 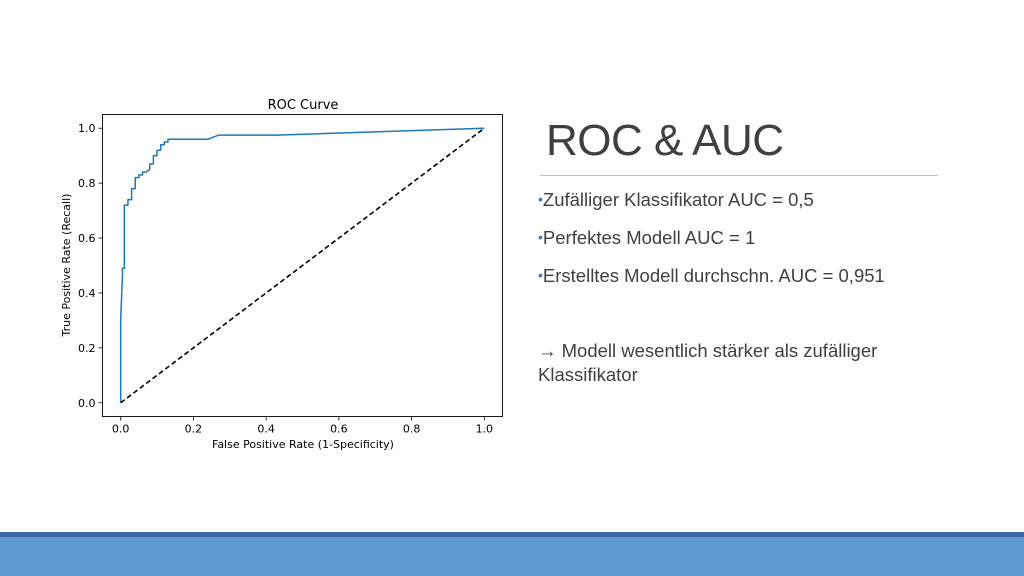 I want to click on bullet-text: Erstelltes Modell durchschn. AUC = 0,951, so click(x=713, y=275).